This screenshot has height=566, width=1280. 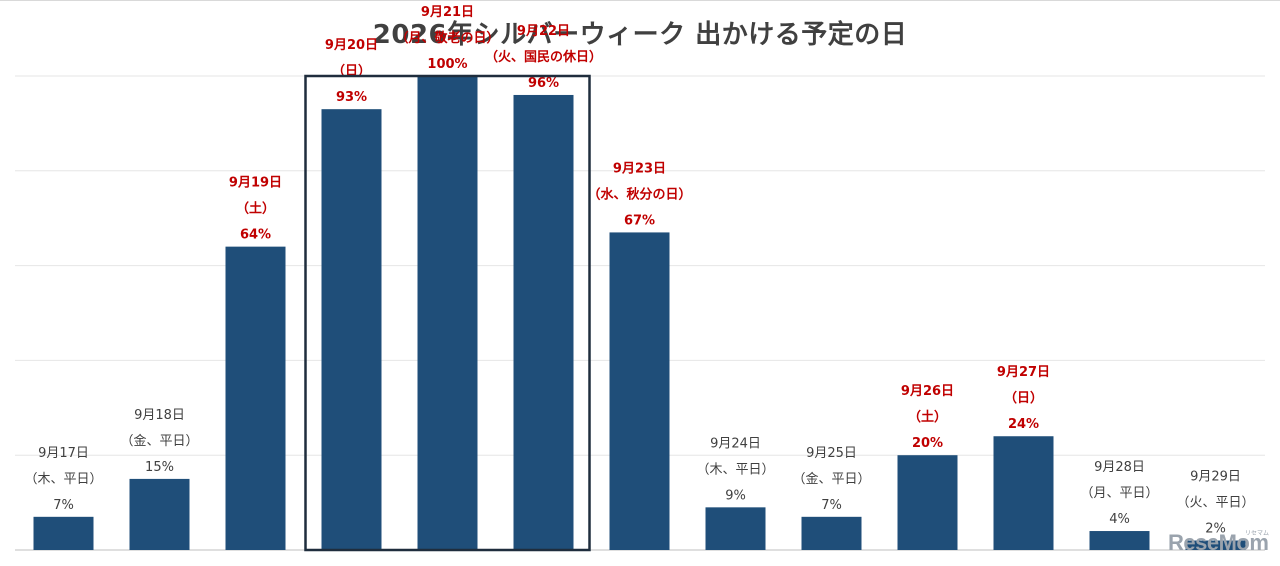 I want to click on data-label: 96%, so click(x=543, y=83).